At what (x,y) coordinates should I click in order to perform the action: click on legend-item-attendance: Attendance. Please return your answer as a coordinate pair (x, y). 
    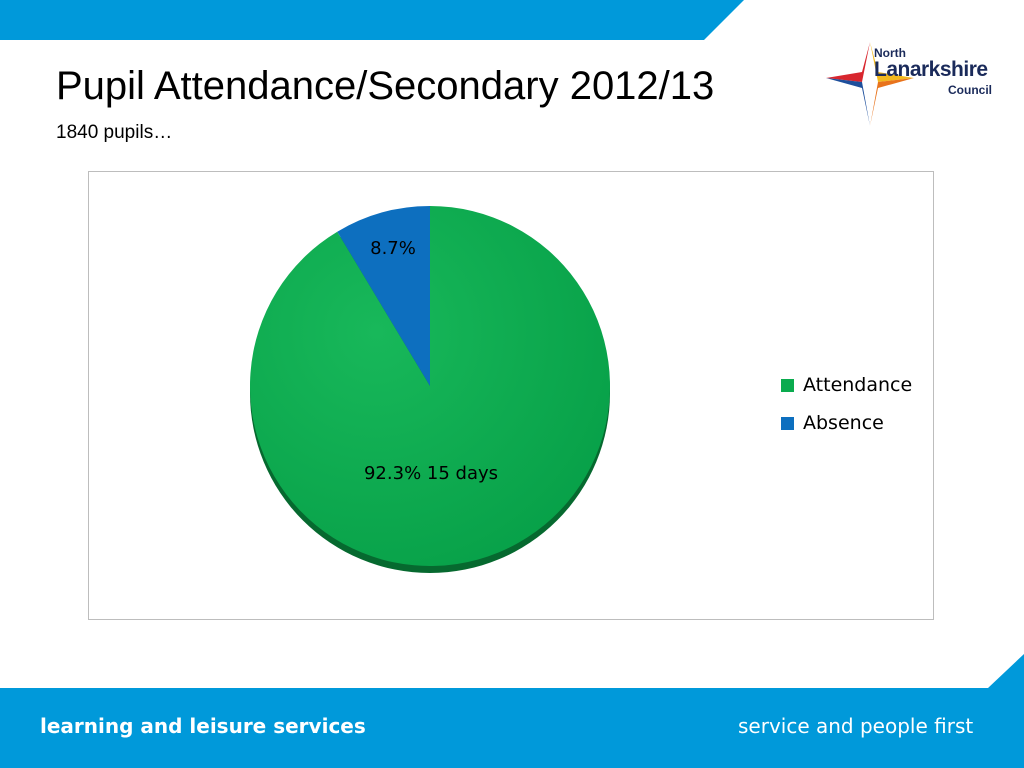
    Looking at the image, I should click on (846, 385).